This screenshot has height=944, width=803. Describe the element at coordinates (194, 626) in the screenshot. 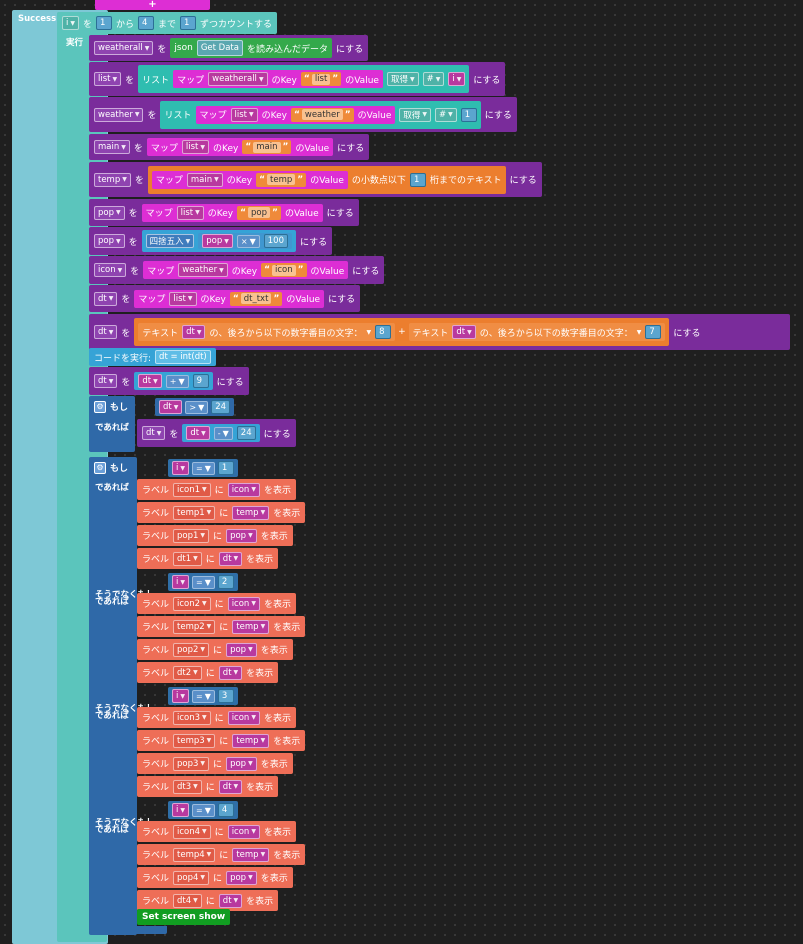

I see `label-component-dropdown: temp2 ▼` at that location.